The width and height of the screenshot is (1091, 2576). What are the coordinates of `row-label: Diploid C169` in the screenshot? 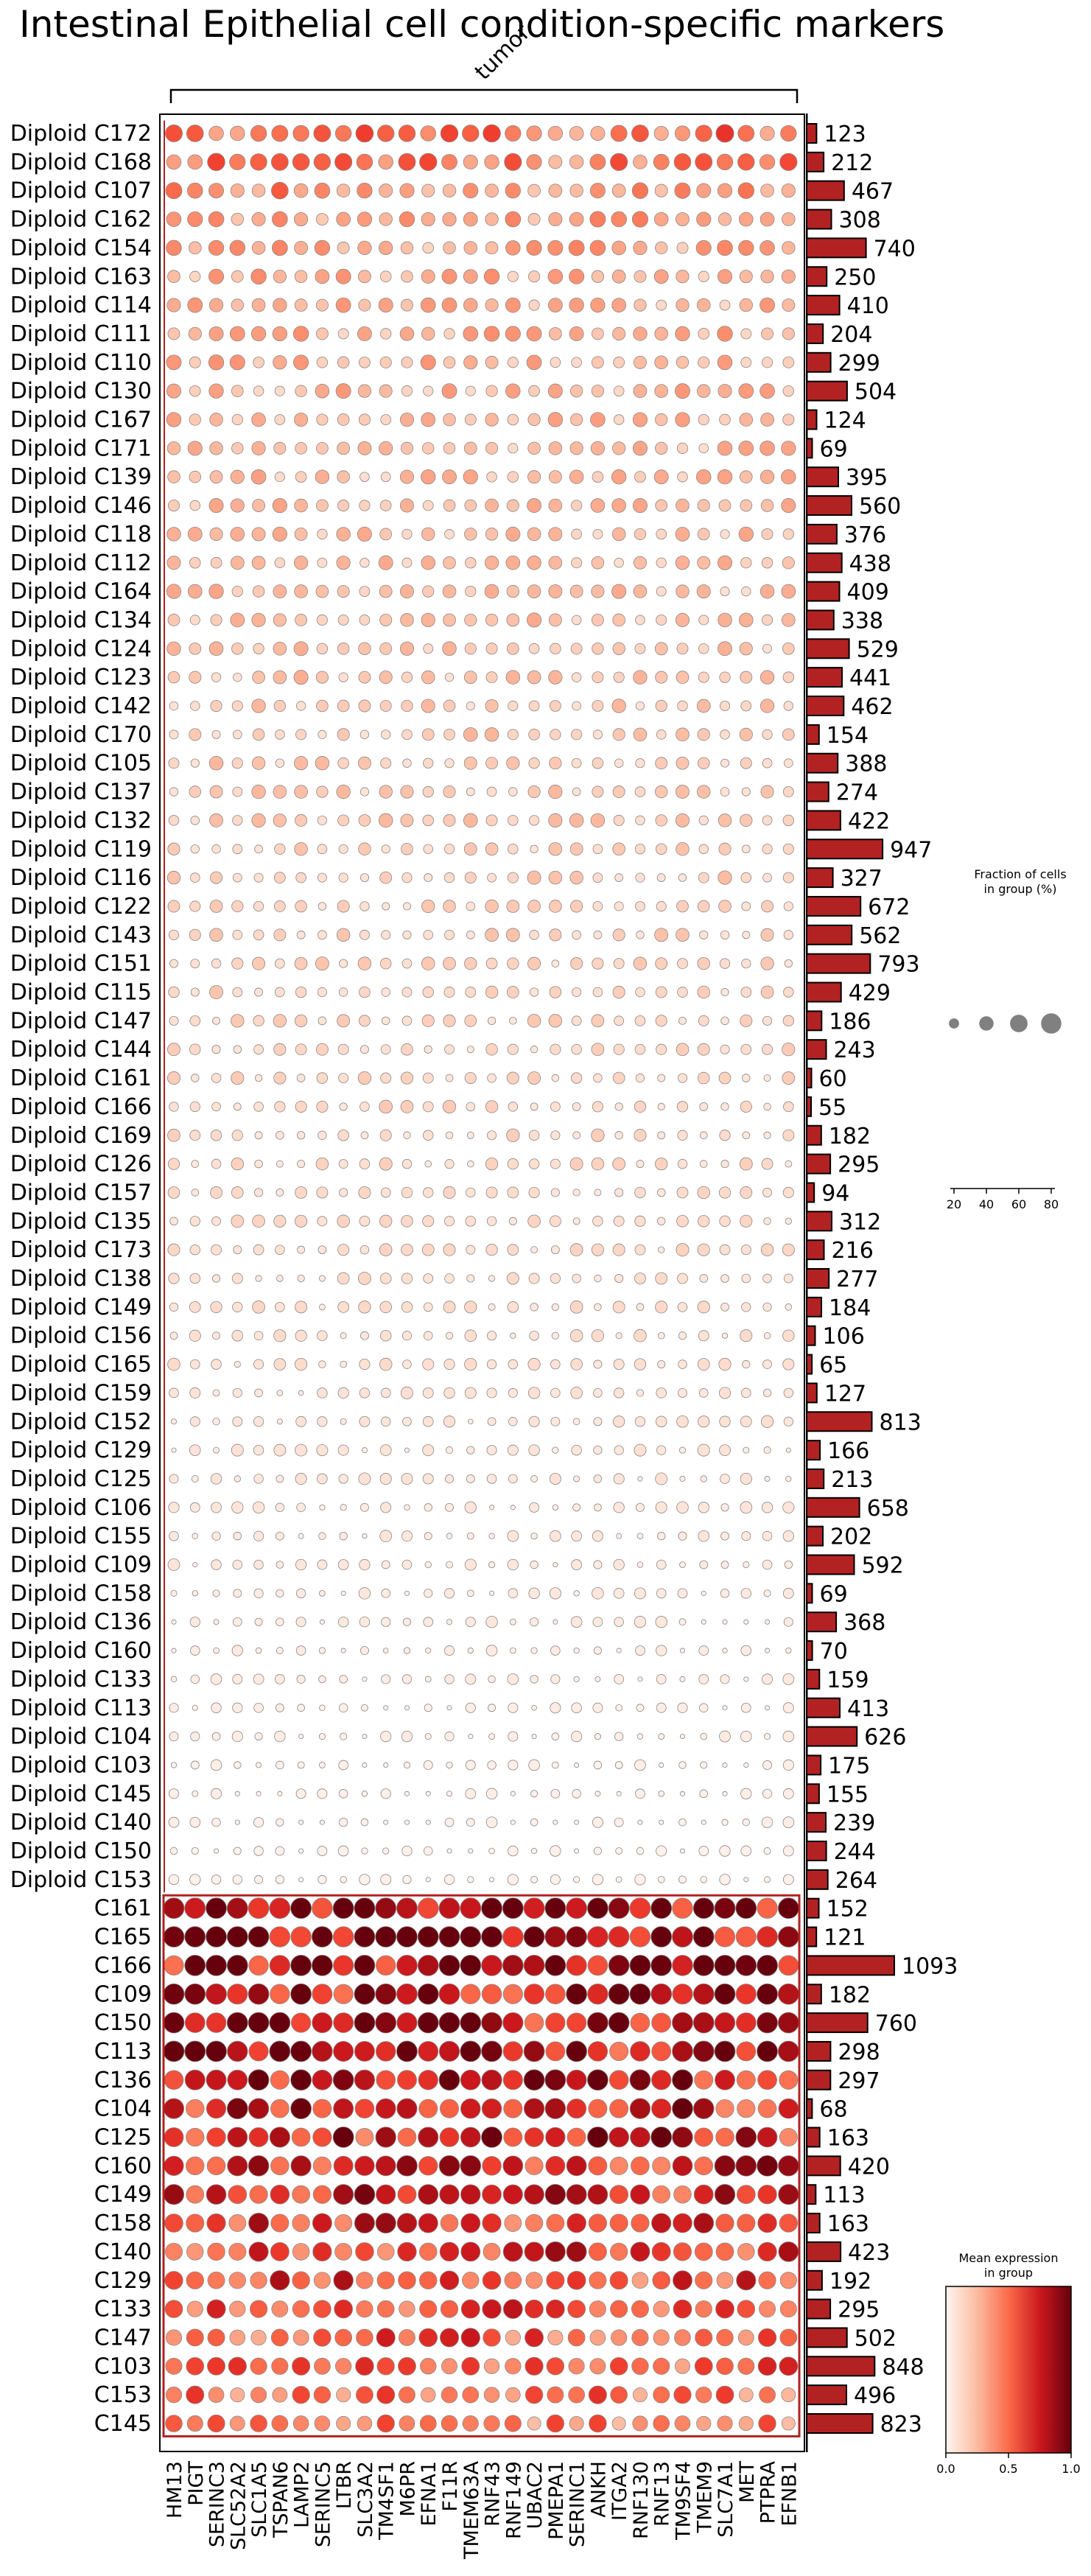 It's located at (81, 1136).